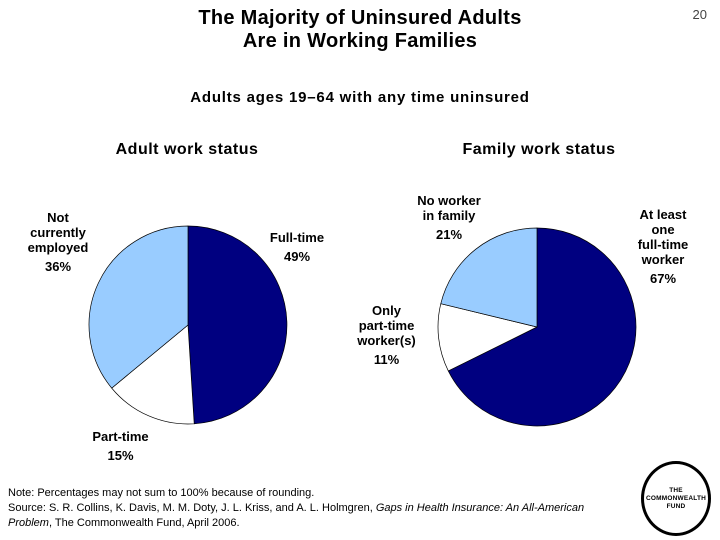 Image resolution: width=720 pixels, height=540 pixels. Describe the element at coordinates (188, 325) in the screenshot. I see `pie-chart-adult-work-status` at that location.